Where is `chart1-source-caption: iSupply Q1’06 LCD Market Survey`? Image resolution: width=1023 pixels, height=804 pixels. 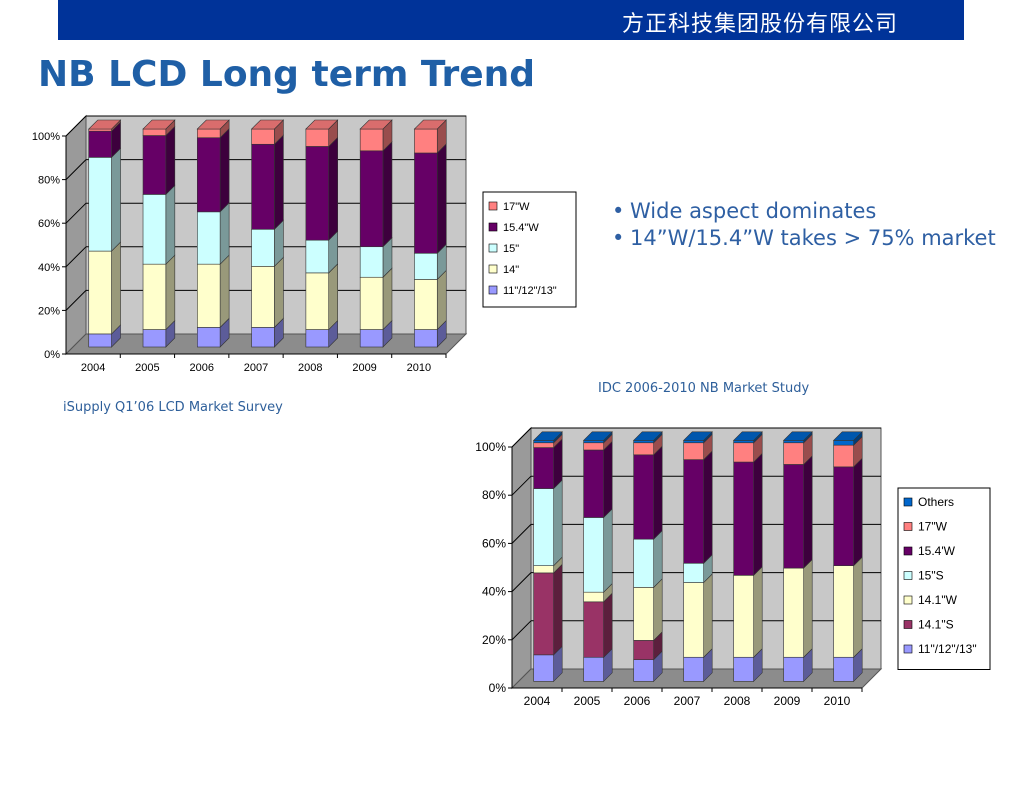 chart1-source-caption: iSupply Q1’06 LCD Market Survey is located at coordinates (173, 407).